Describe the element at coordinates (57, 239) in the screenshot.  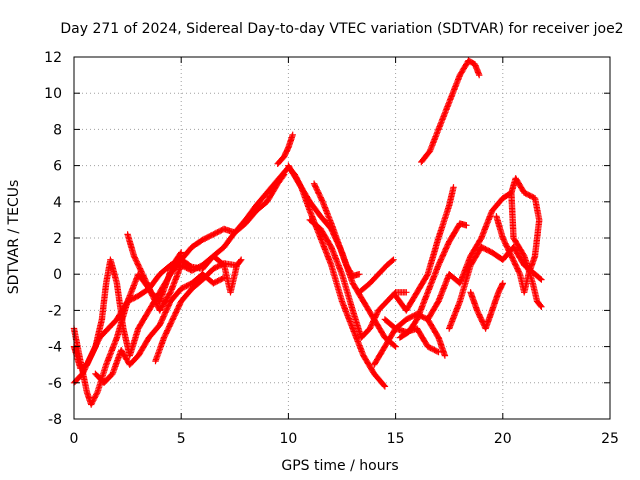
I see `y-tick-label: 2` at that location.